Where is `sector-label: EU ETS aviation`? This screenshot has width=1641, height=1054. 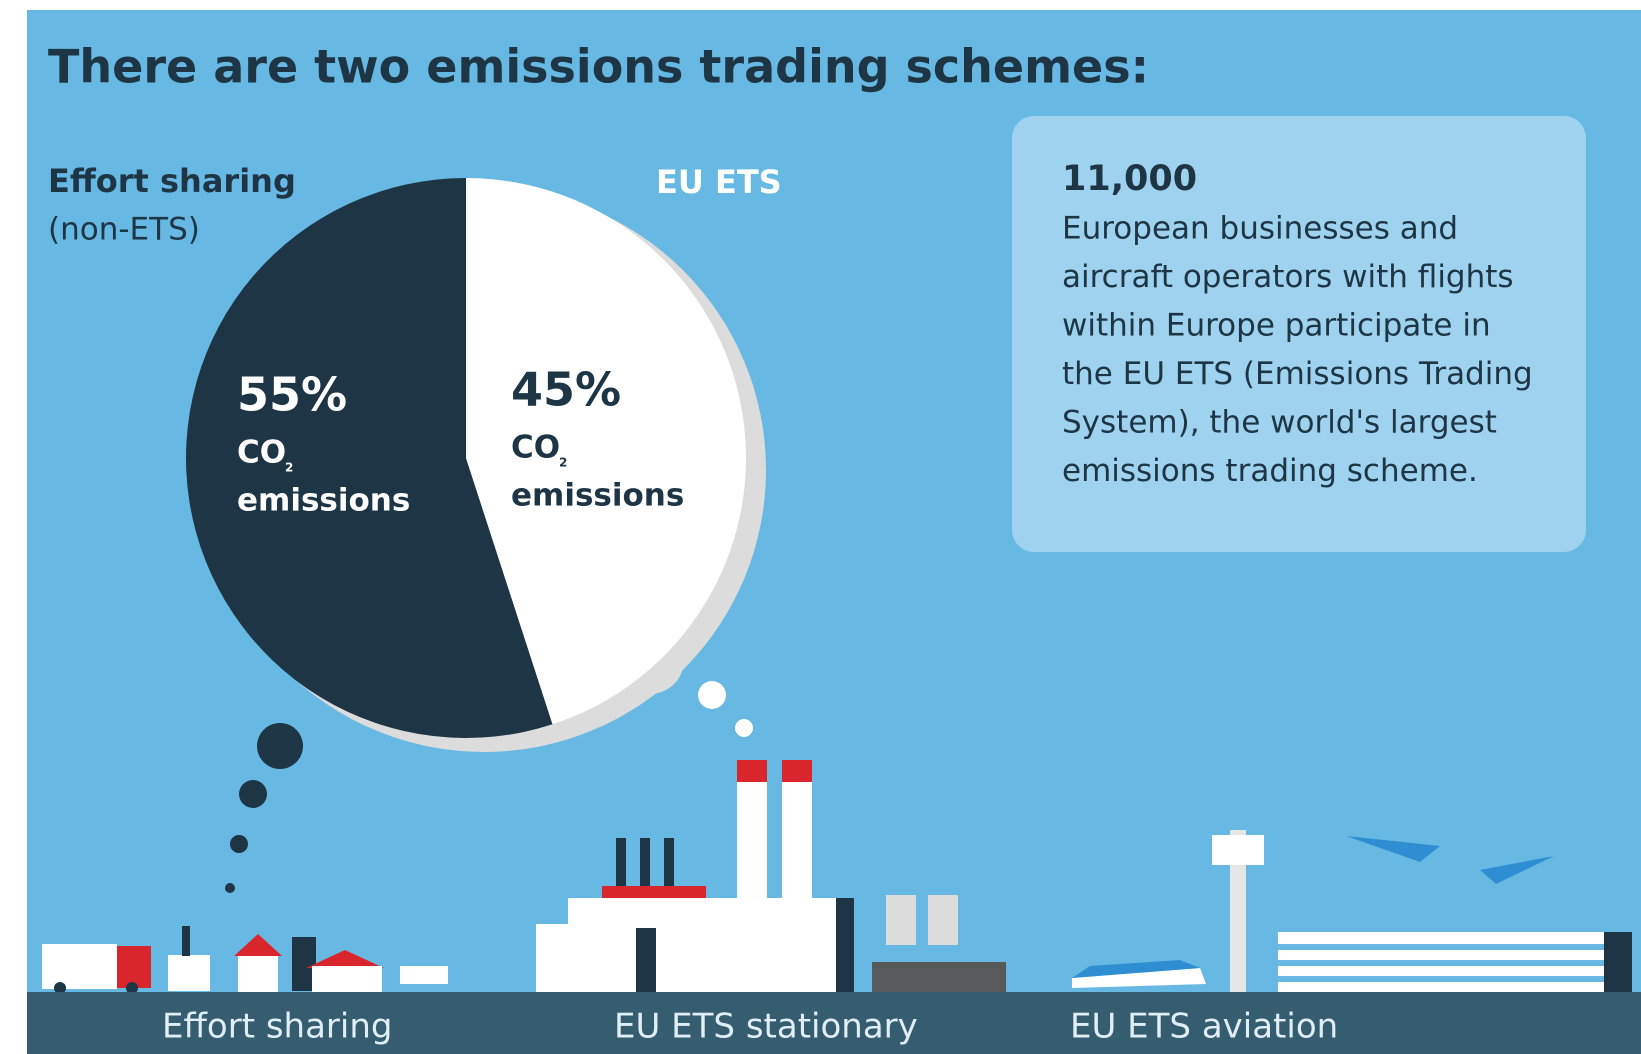 sector-label: EU ETS aviation is located at coordinates (1204, 1027).